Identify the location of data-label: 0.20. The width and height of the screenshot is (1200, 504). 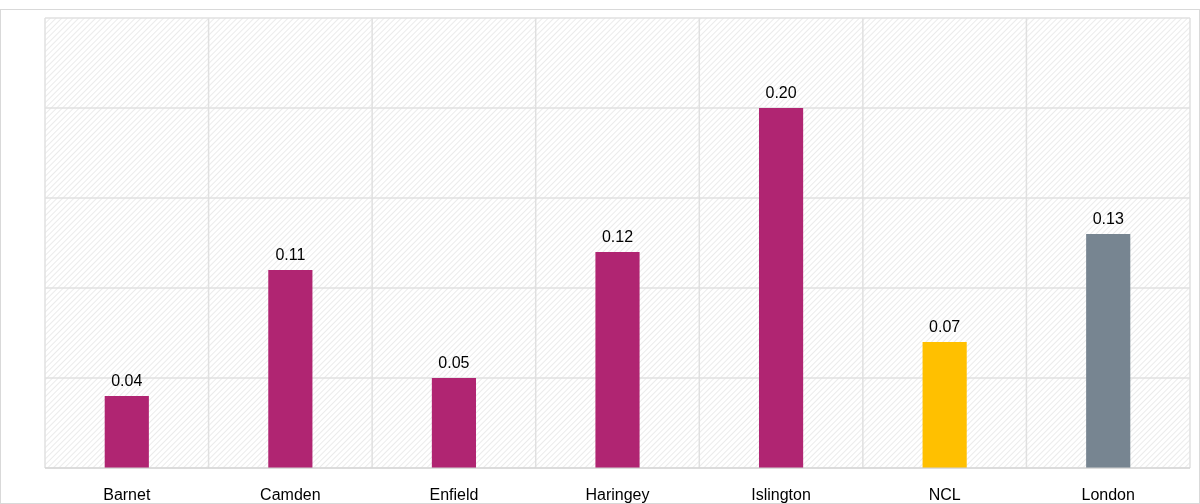
(781, 92).